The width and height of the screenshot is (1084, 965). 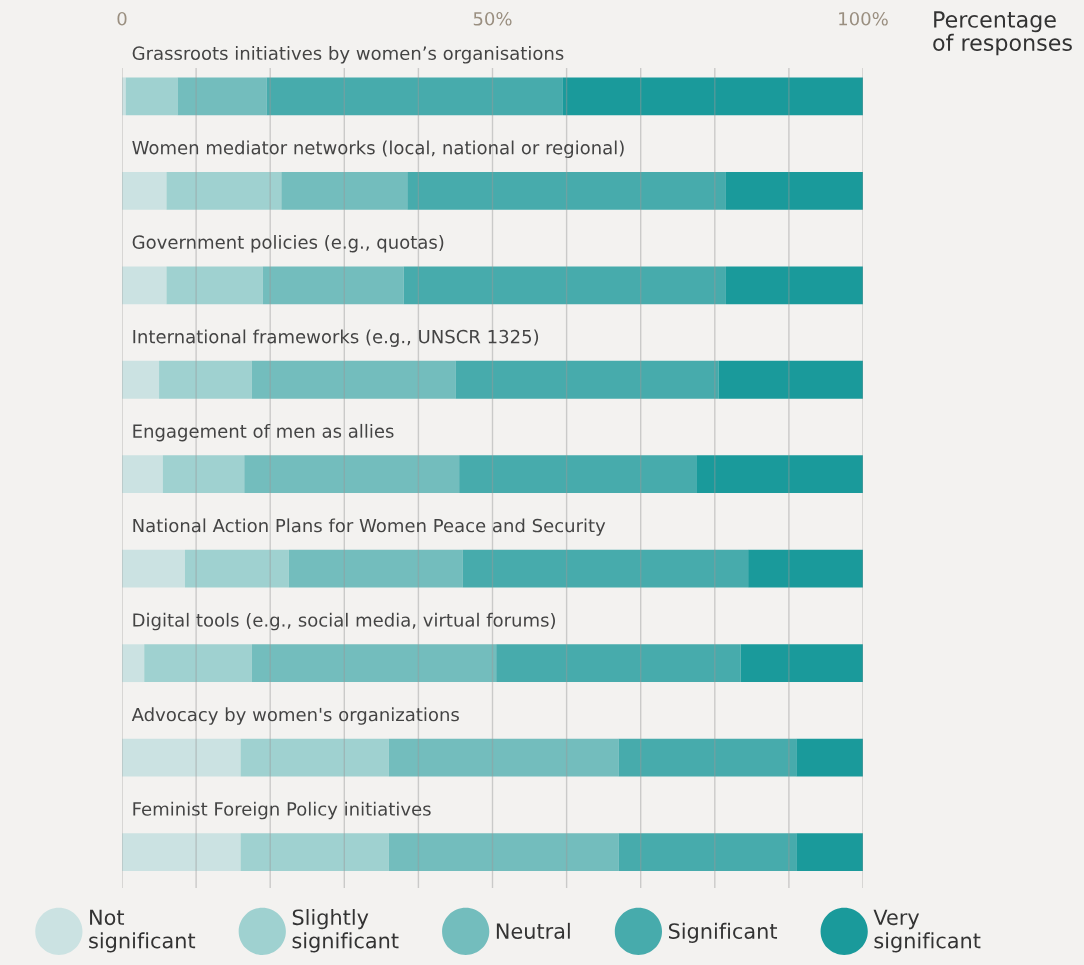 I want to click on x-axis-title: Percentage of responses, so click(x=1002, y=33).